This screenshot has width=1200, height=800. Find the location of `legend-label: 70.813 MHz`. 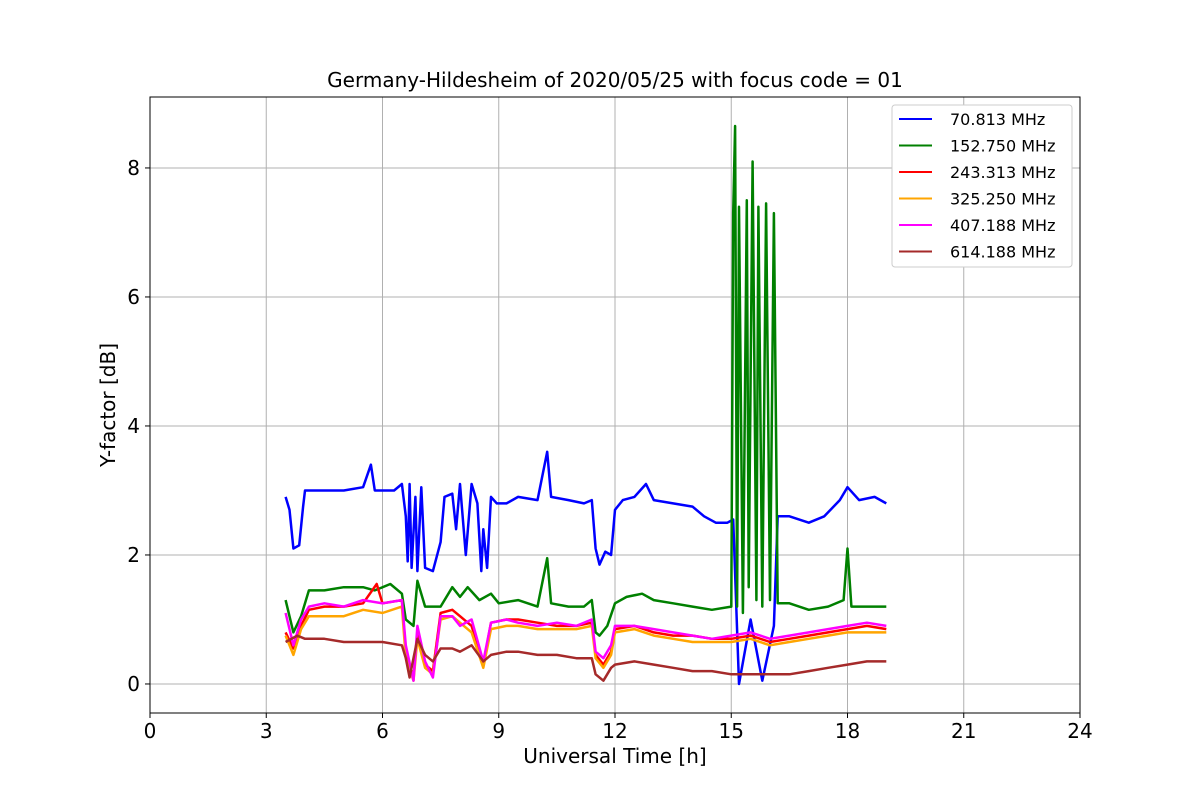

legend-label: 70.813 MHz is located at coordinates (997, 119).